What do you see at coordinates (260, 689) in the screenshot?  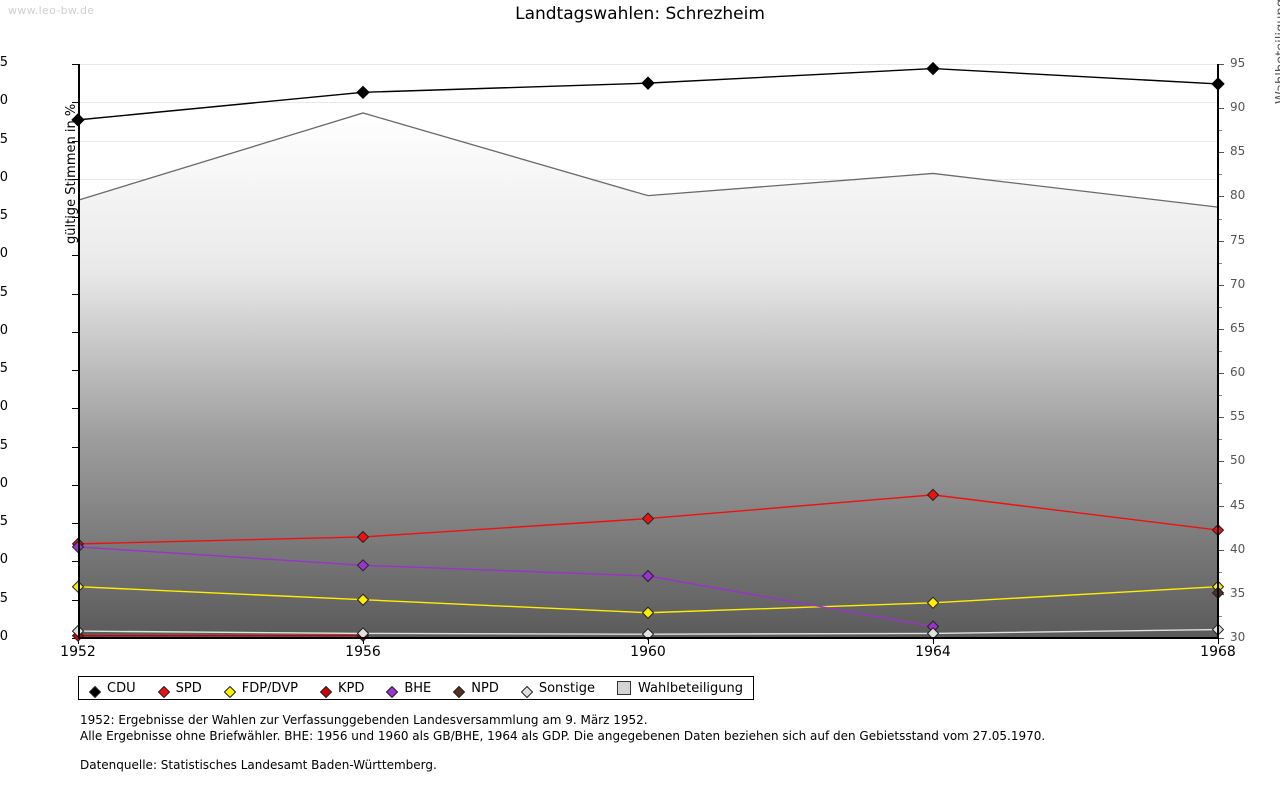 I see `legend-item-fdp-dvp: FDP/DVP` at bounding box center [260, 689].